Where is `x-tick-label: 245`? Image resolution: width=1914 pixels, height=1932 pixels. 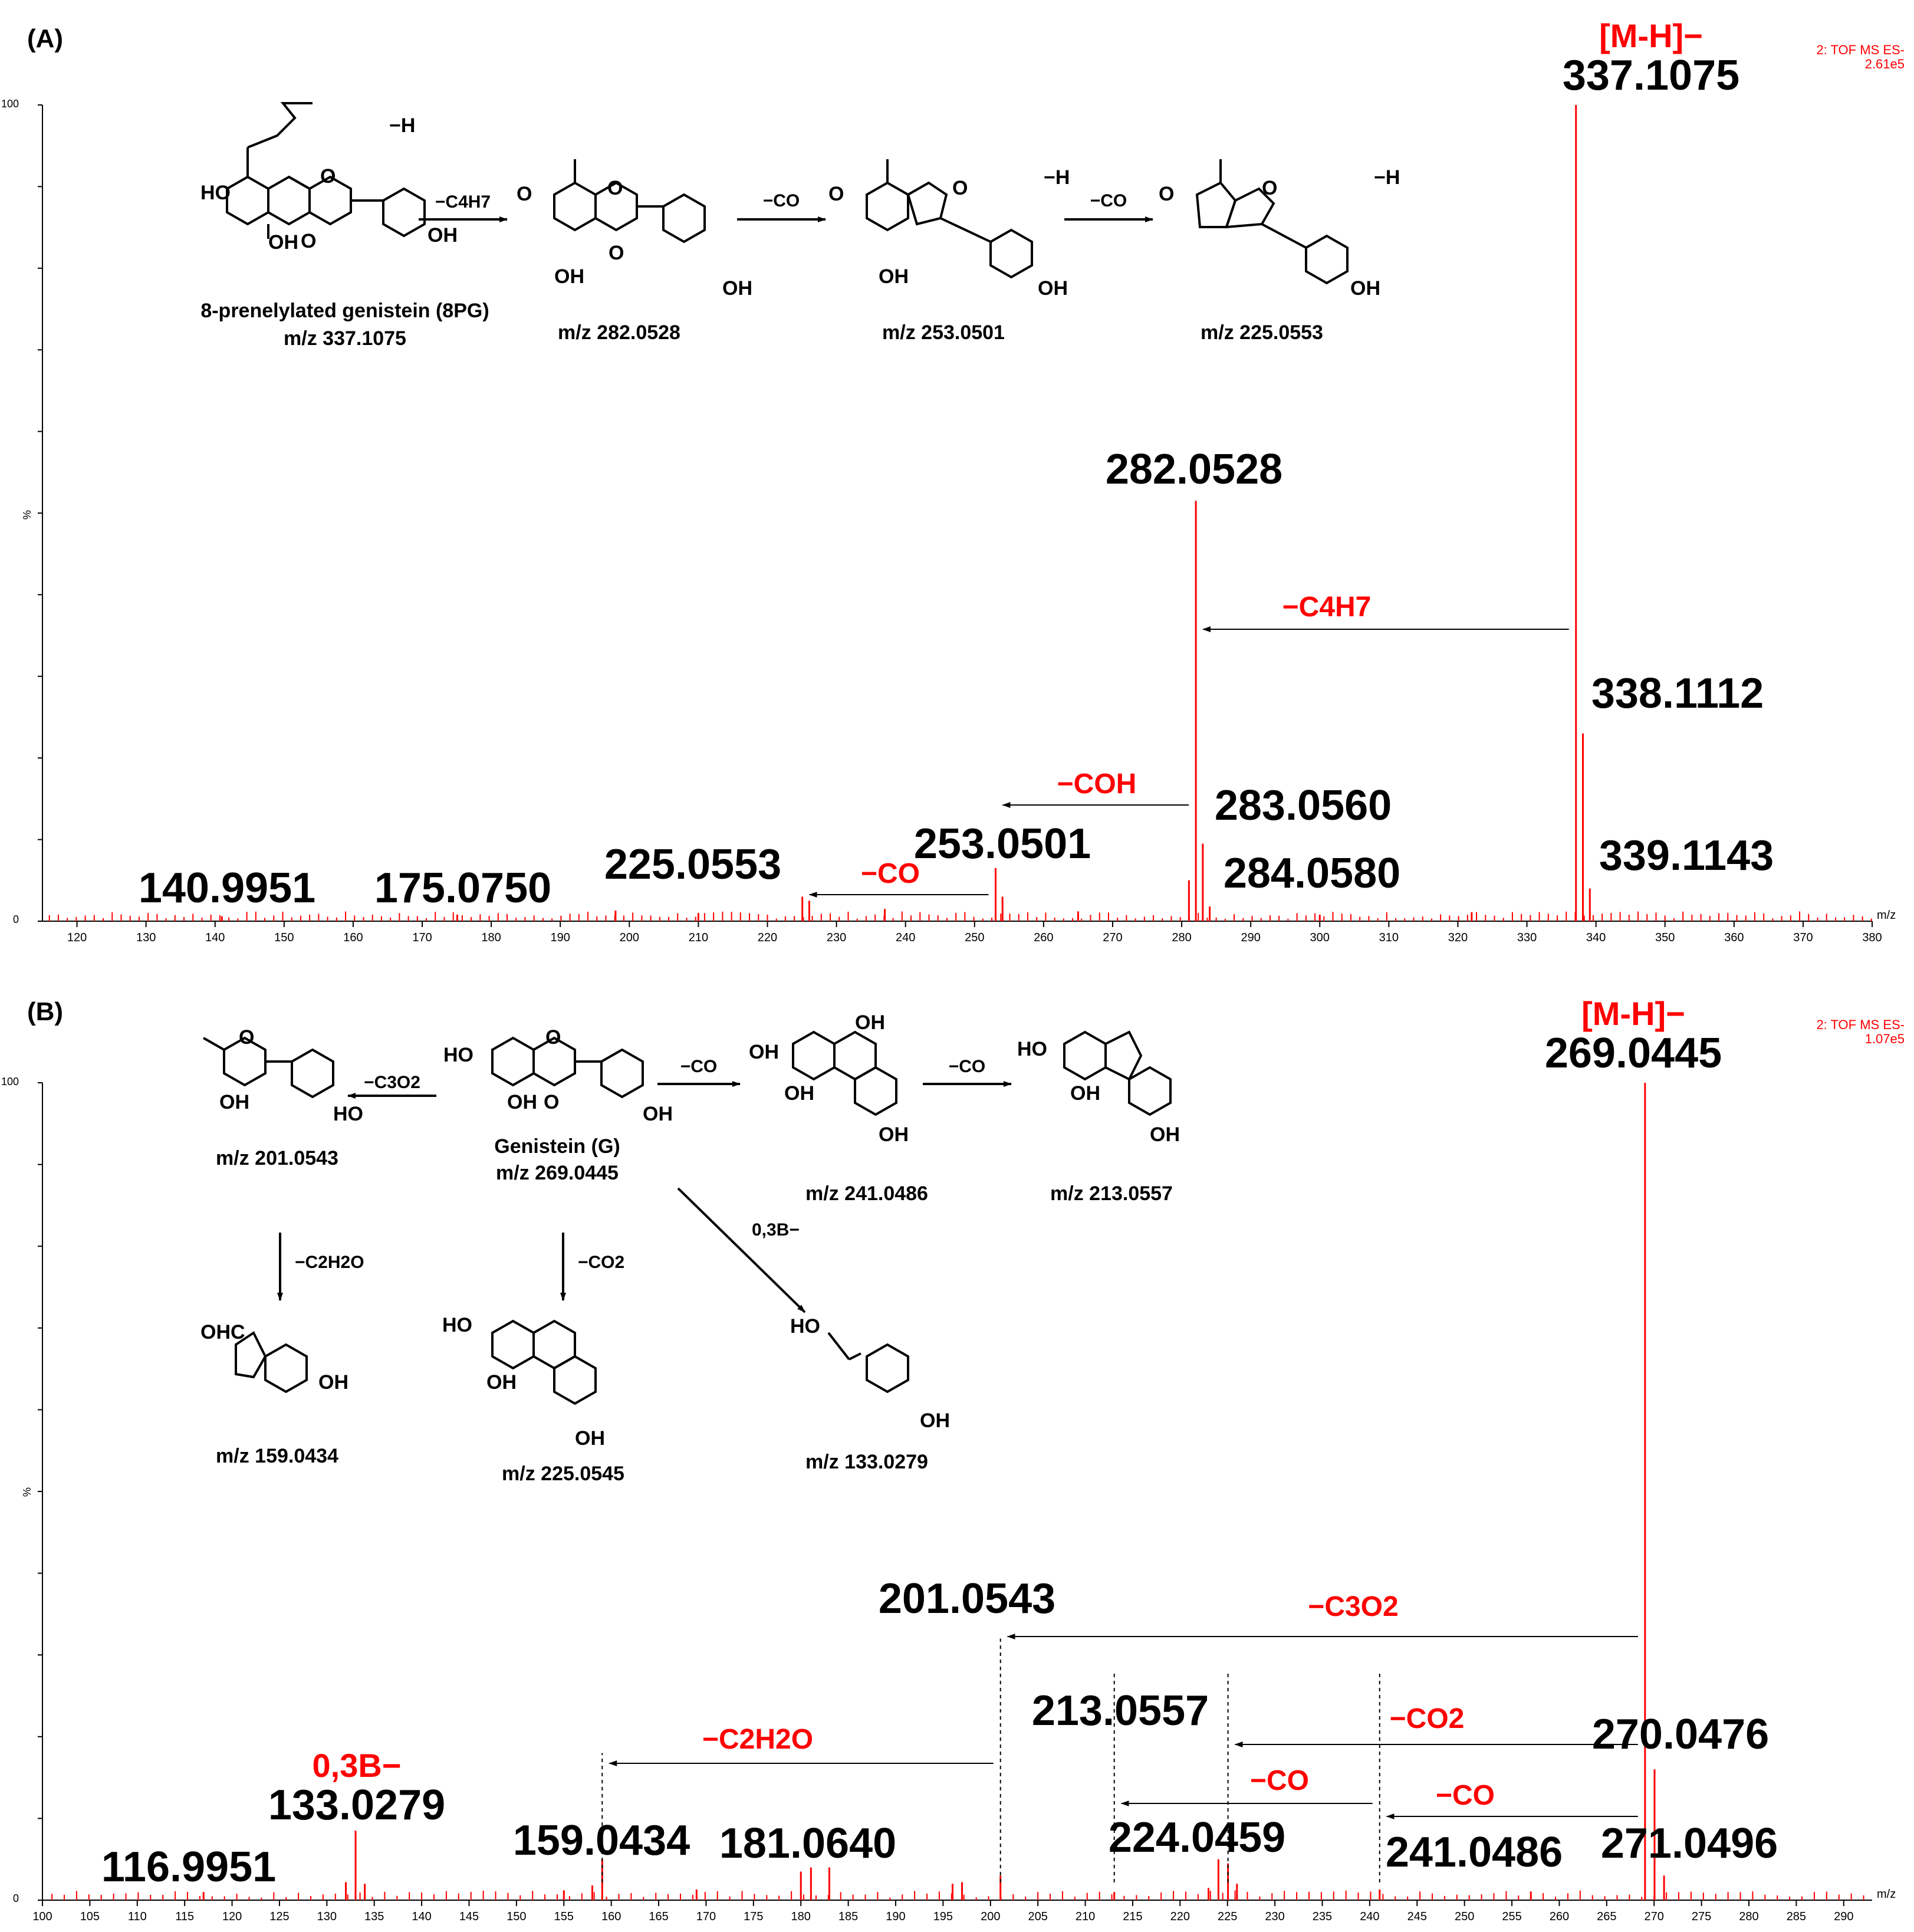
x-tick-label: 245 is located at coordinates (1417, 1917).